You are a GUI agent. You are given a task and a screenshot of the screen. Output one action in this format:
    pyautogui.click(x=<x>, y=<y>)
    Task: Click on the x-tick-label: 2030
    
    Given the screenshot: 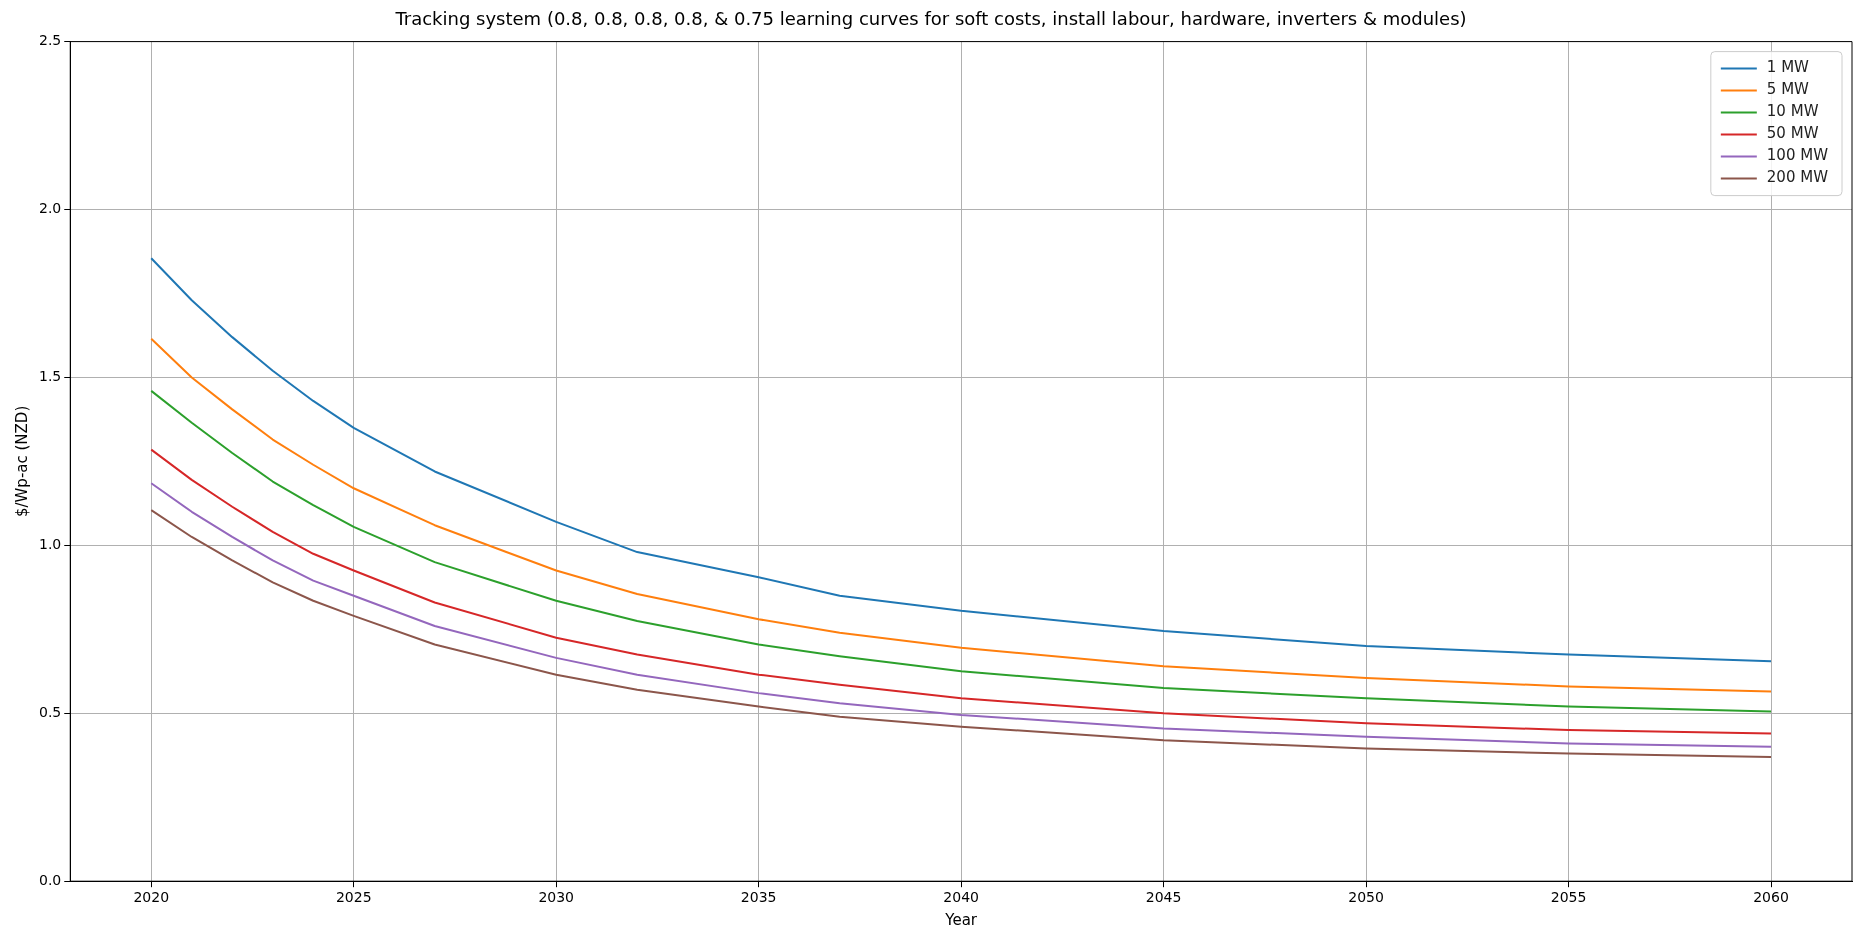 What is the action you would take?
    pyautogui.click(x=556, y=897)
    